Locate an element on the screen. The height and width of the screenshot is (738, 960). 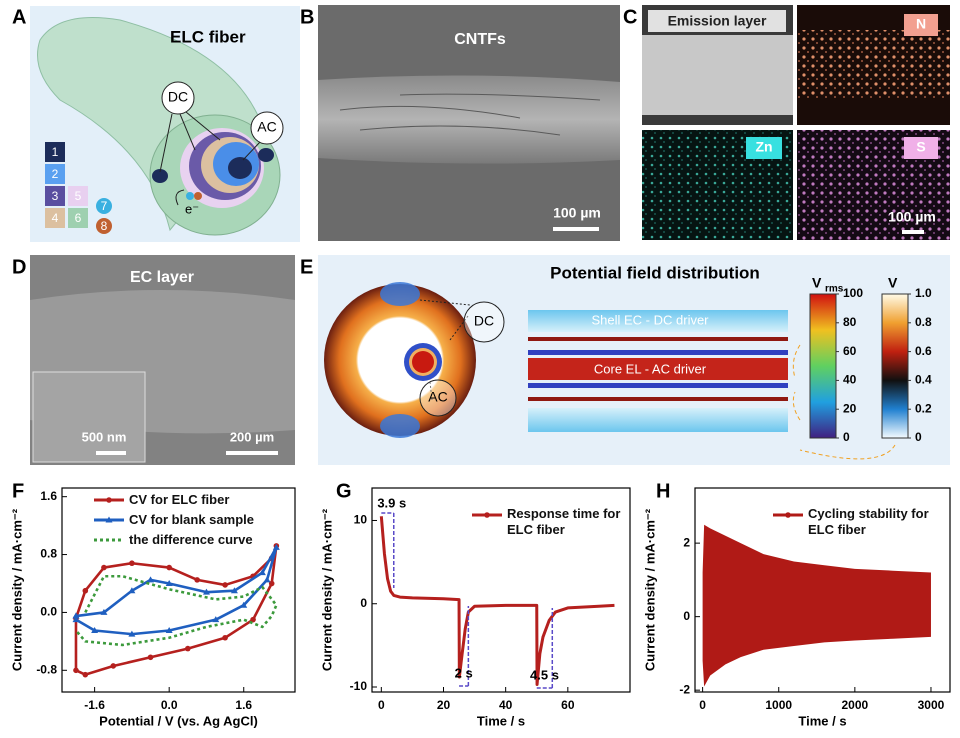
legend-number: 6 is located at coordinates (78, 218).